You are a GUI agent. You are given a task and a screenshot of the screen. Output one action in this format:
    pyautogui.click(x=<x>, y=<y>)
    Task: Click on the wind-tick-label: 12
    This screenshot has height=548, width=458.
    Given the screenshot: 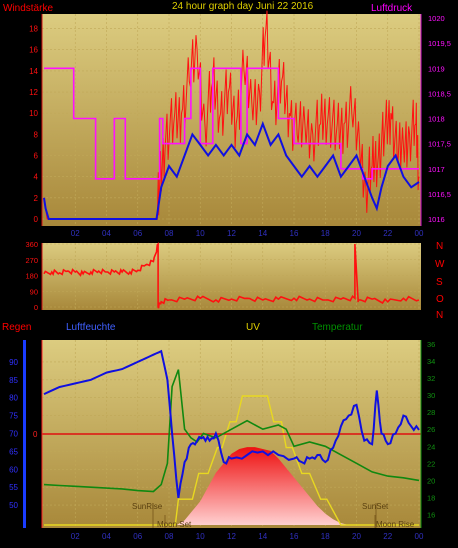 What is the action you would take?
    pyautogui.click(x=33, y=92)
    